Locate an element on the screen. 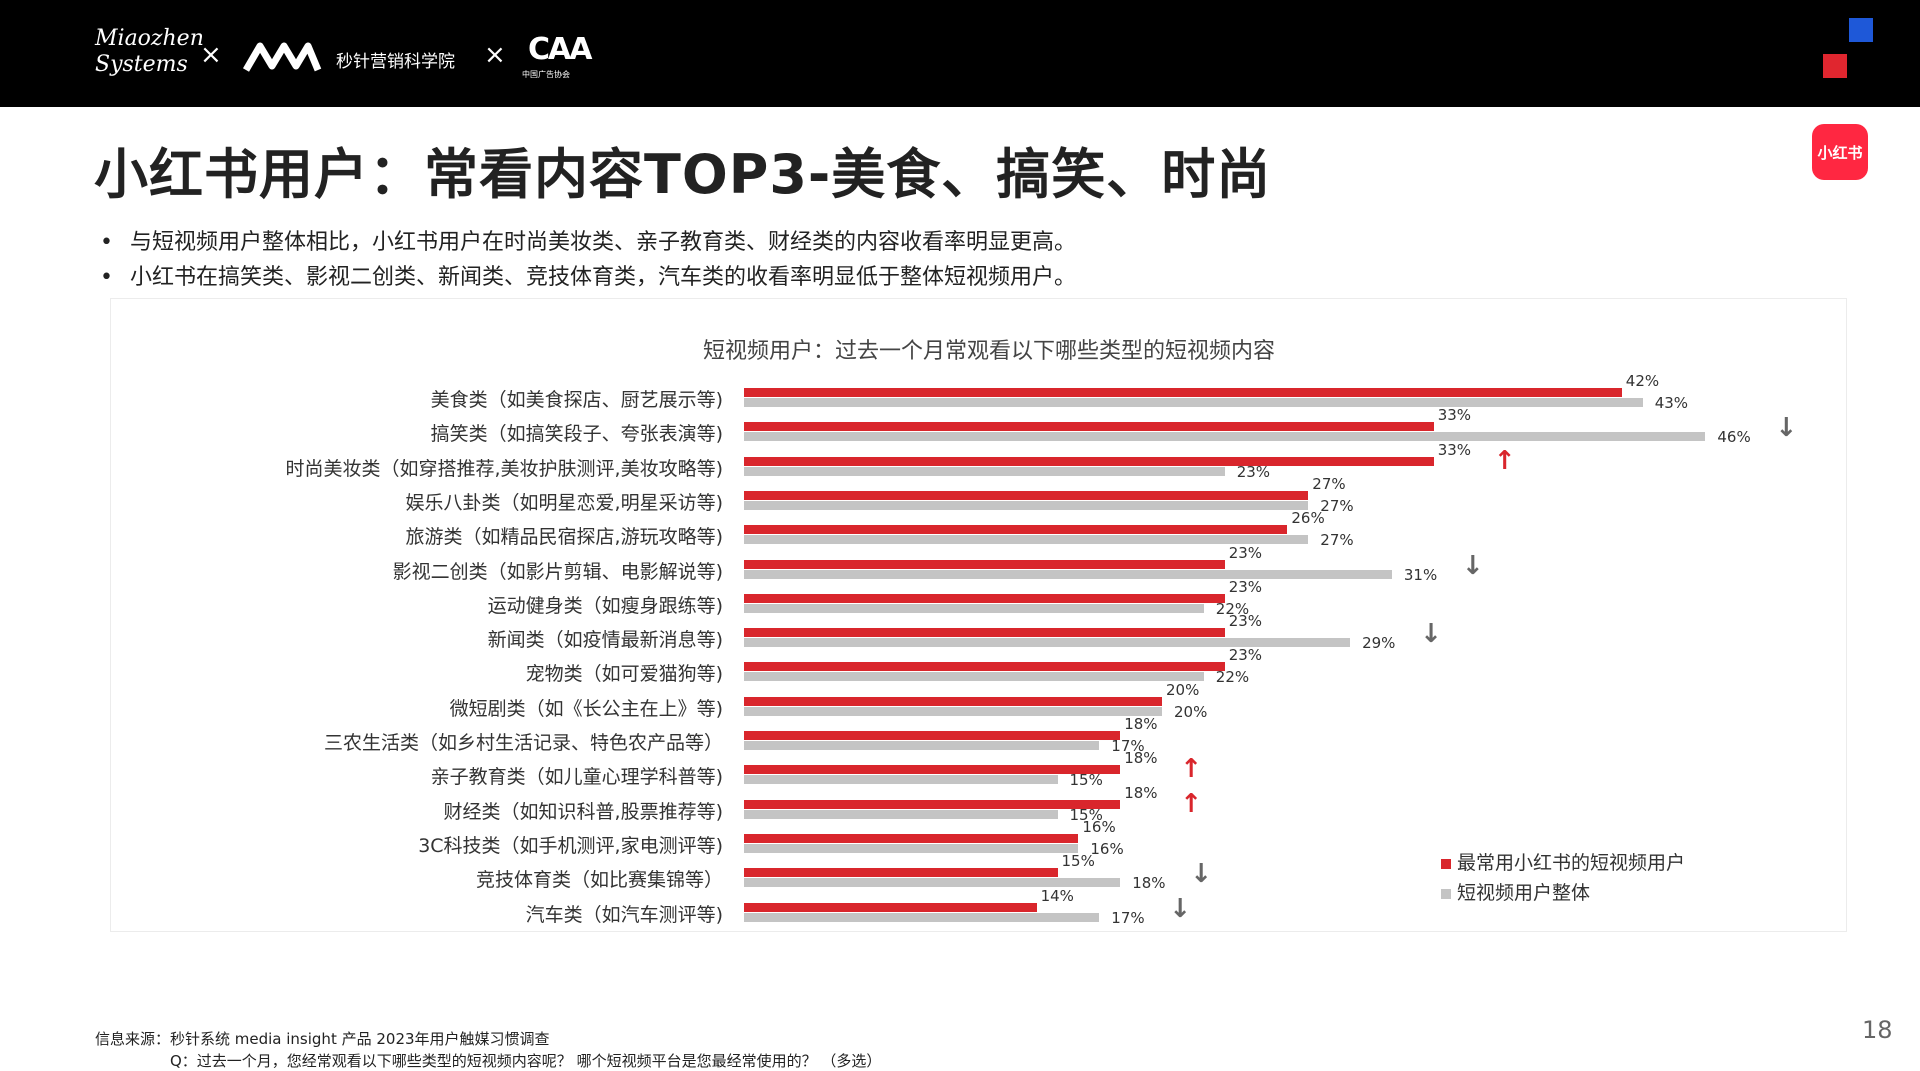 The width and height of the screenshot is (1920, 1071). category-label: 搞笑类（如搞笑段子、夸张表演等) is located at coordinates (576, 434).